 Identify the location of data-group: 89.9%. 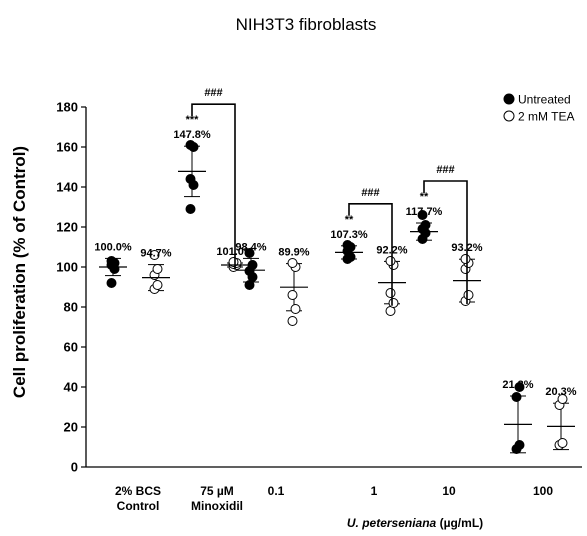
(294, 286).